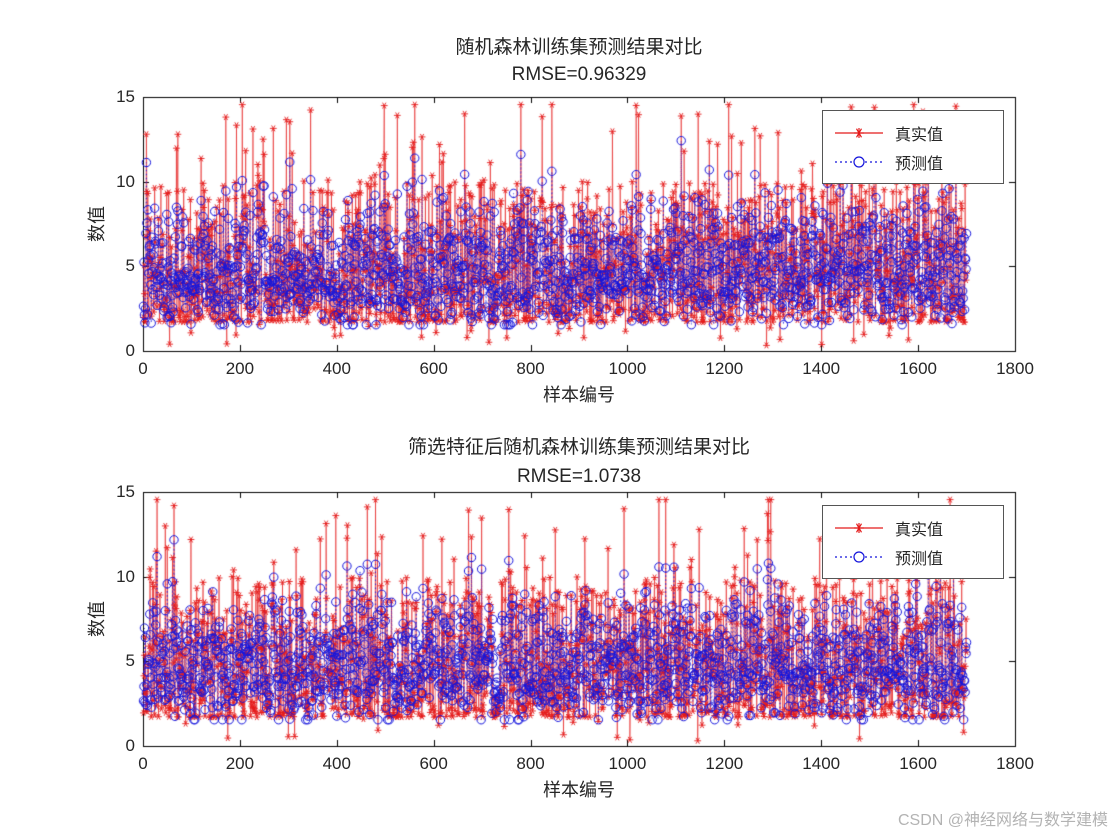  What do you see at coordinates (579, 74) in the screenshot?
I see `chart-rmse-subtitle: RMSE=0.96329` at bounding box center [579, 74].